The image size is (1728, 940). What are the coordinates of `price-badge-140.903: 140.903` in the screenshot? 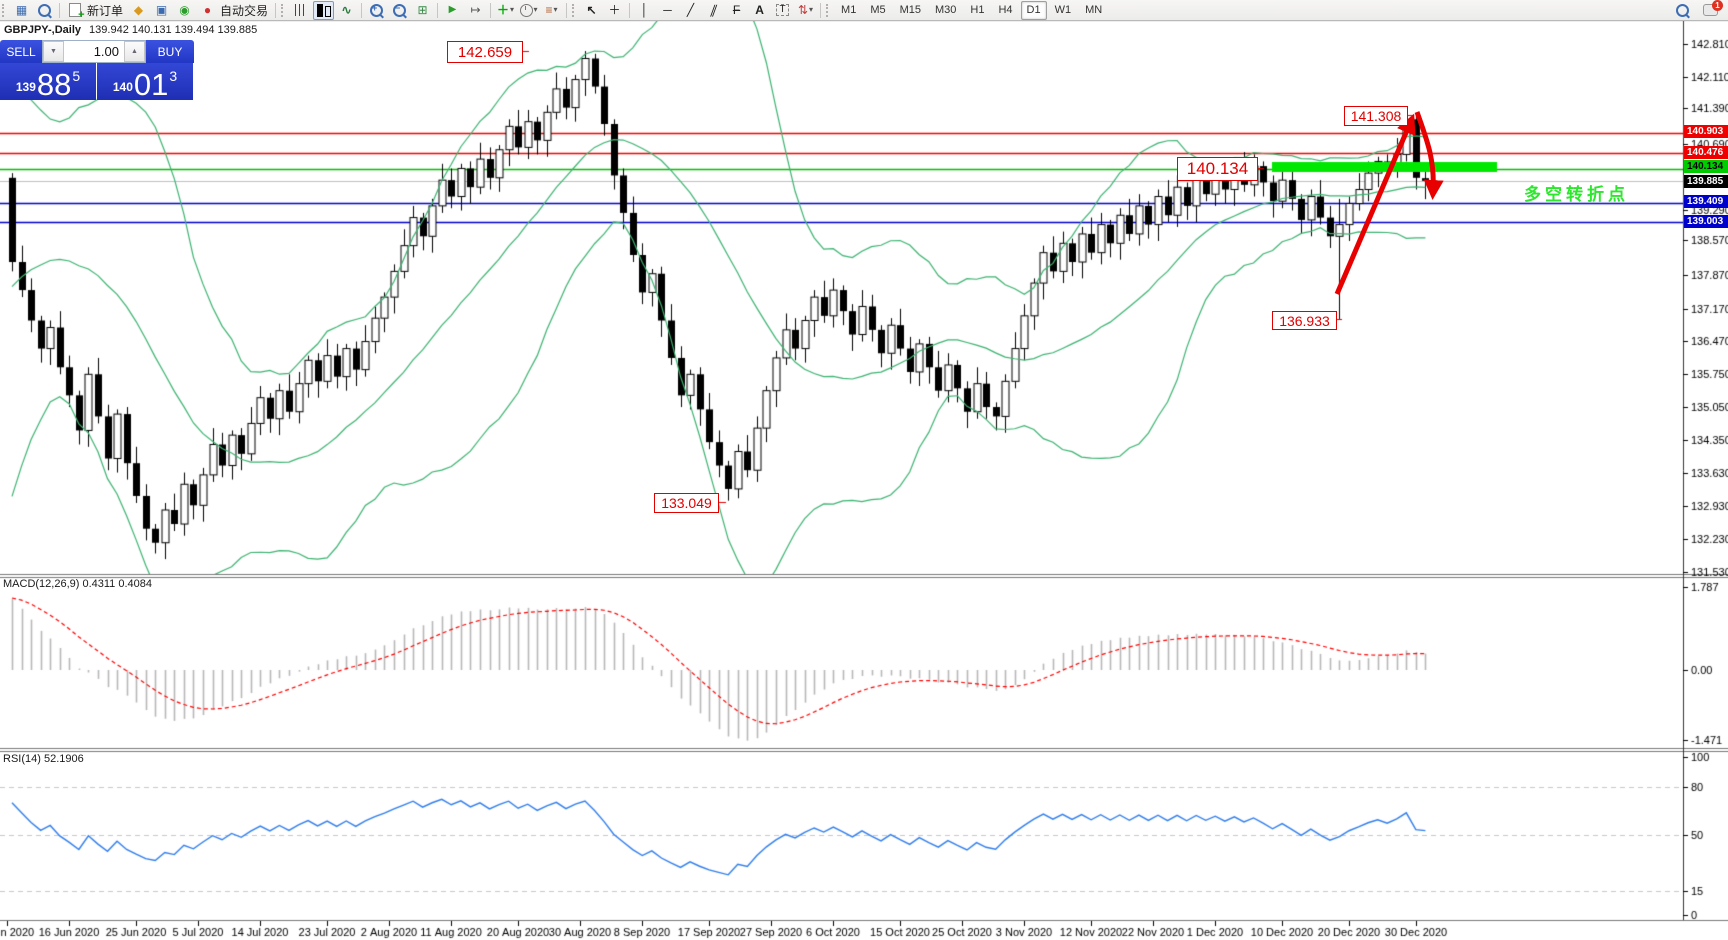 It's located at (1706, 131).